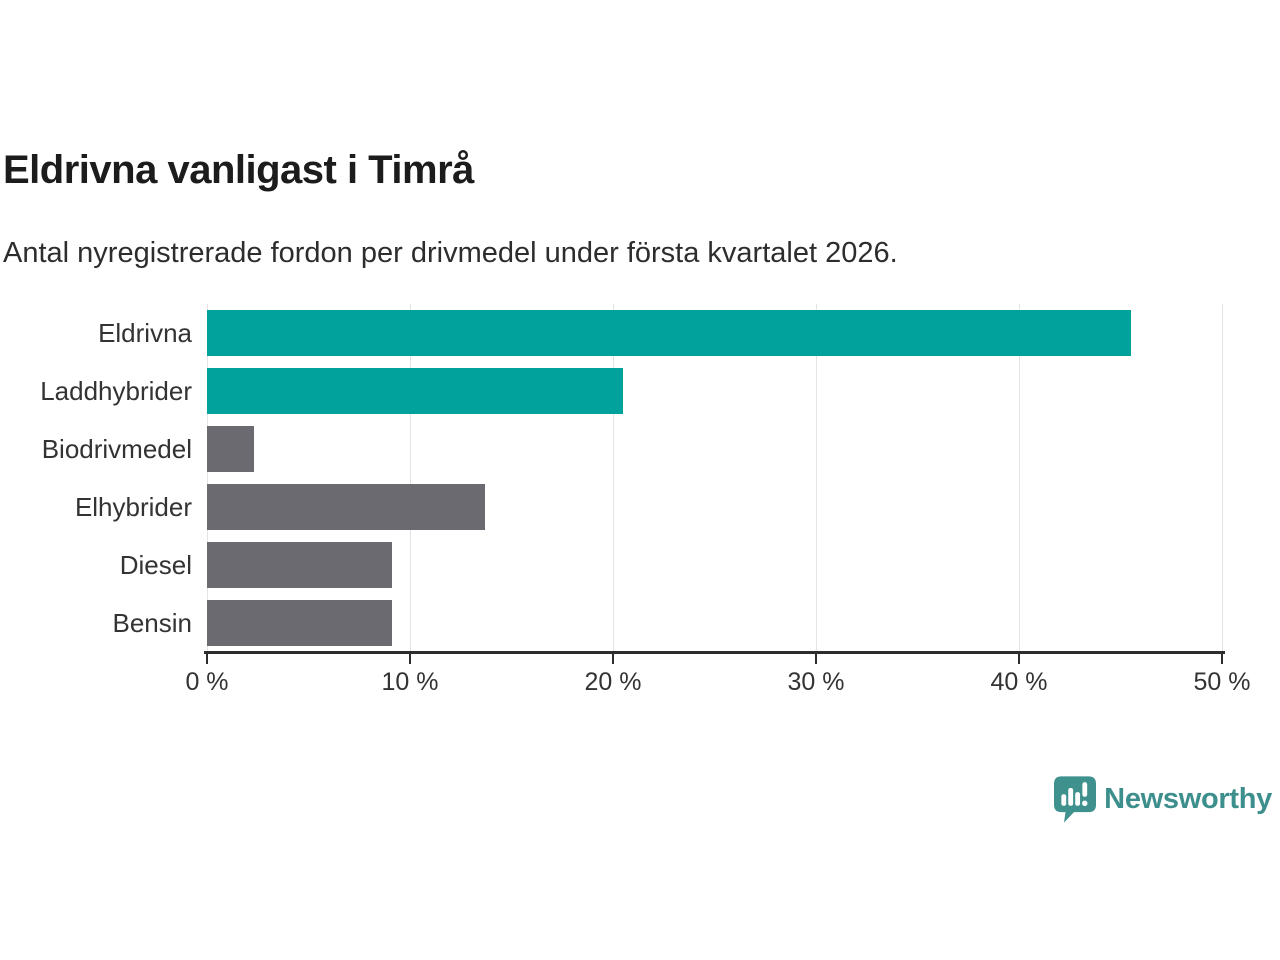 The height and width of the screenshot is (960, 1280). I want to click on x-axis-tick-label: 10 %, so click(410, 682).